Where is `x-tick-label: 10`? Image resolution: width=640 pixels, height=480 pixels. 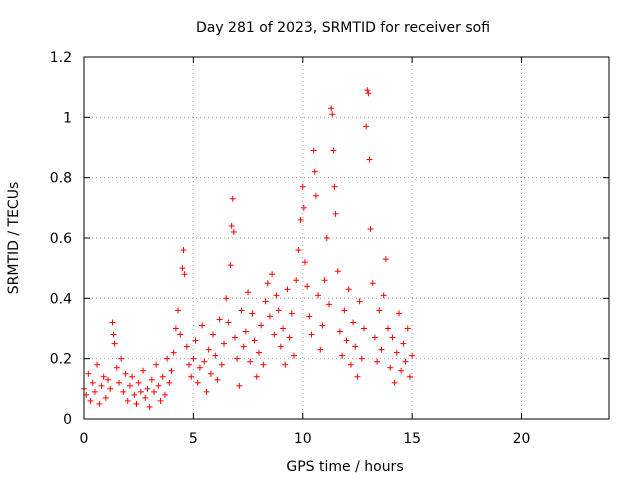
x-tick-label: 10 is located at coordinates (303, 439).